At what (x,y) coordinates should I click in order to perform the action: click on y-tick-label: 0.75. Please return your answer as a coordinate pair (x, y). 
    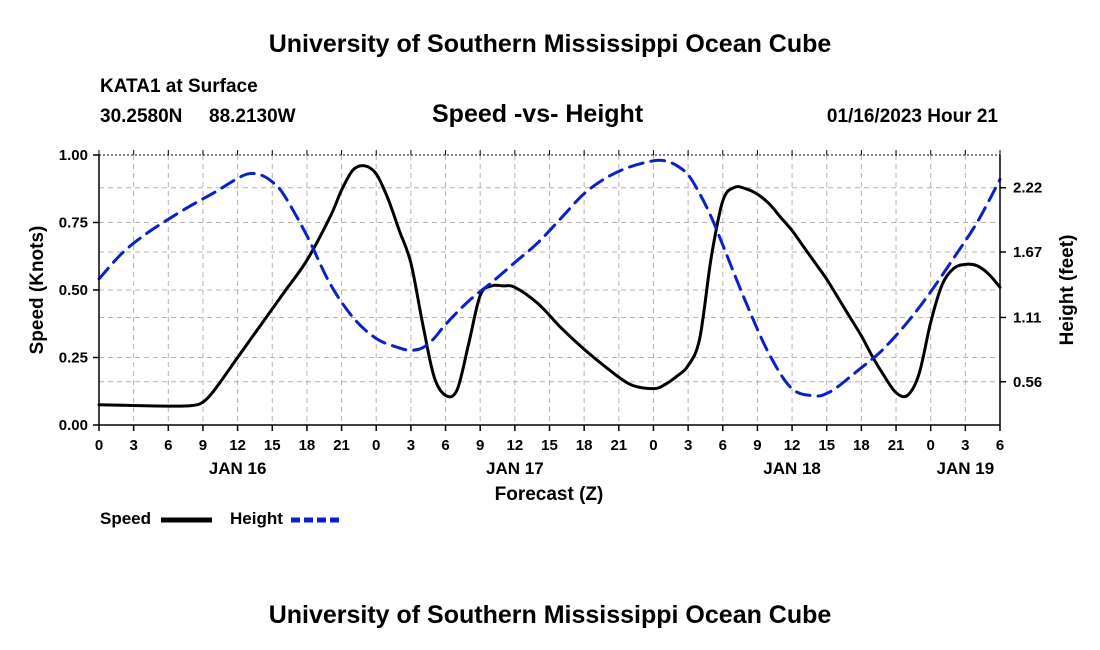
    Looking at the image, I should click on (73, 223).